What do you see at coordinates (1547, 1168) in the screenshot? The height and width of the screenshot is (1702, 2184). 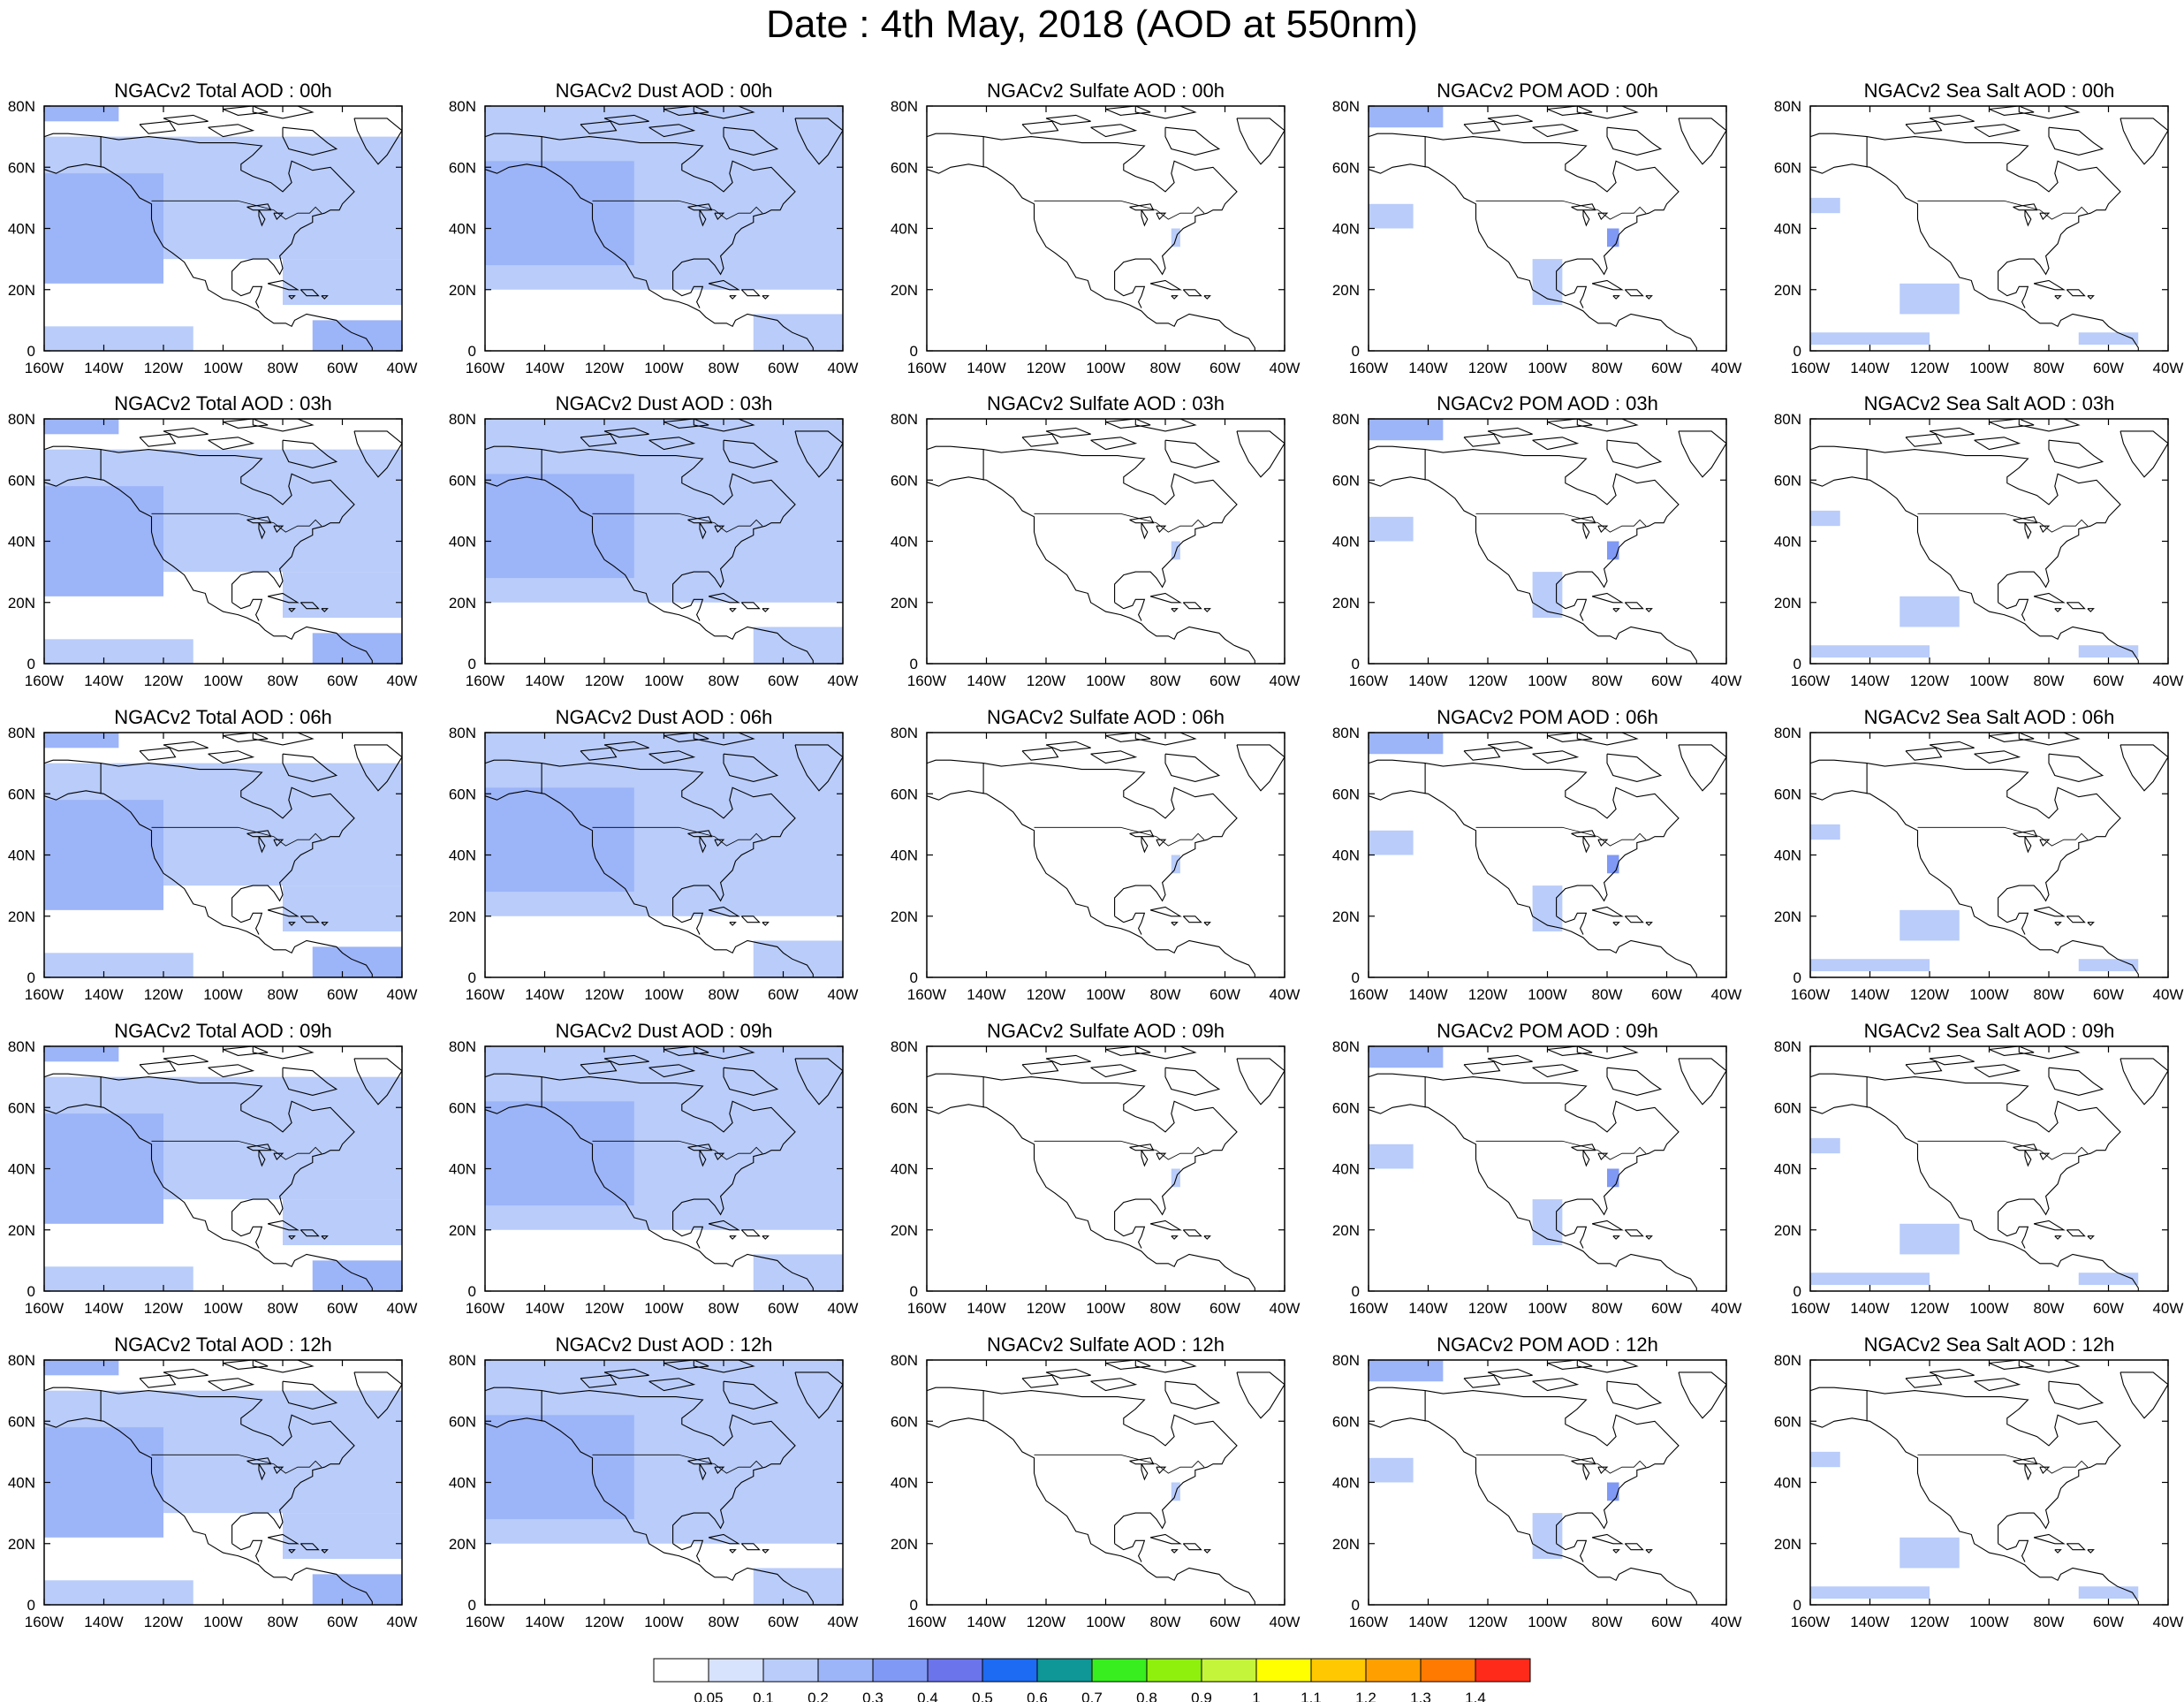 I see `plot-area` at bounding box center [1547, 1168].